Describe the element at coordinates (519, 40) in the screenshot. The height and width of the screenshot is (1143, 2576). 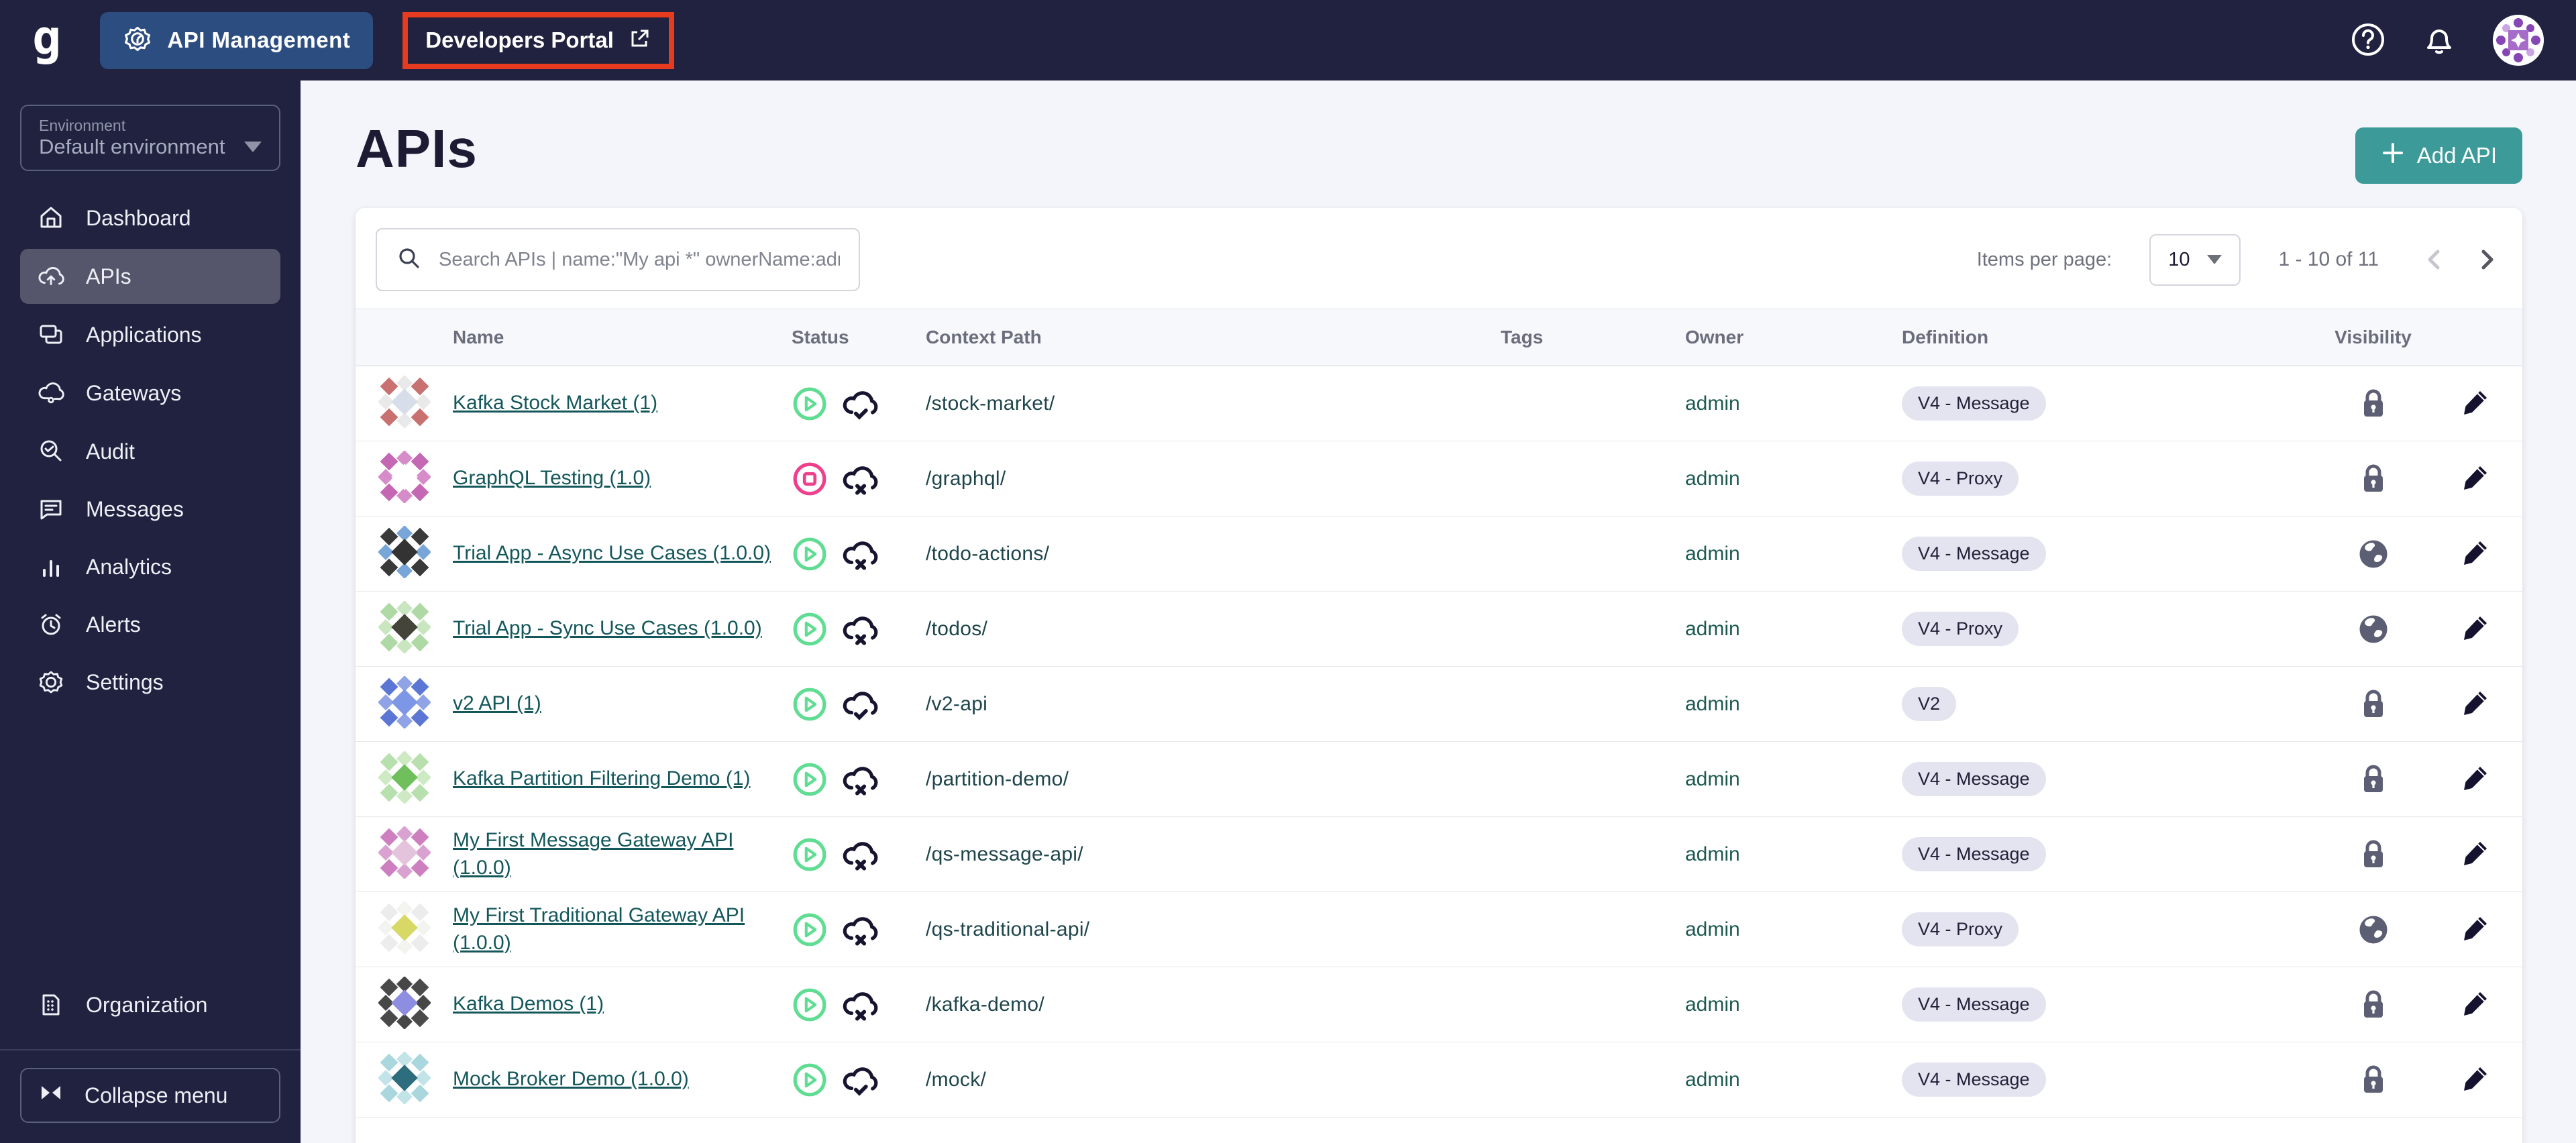
I see `developers-portal-link: Developers Portal` at that location.